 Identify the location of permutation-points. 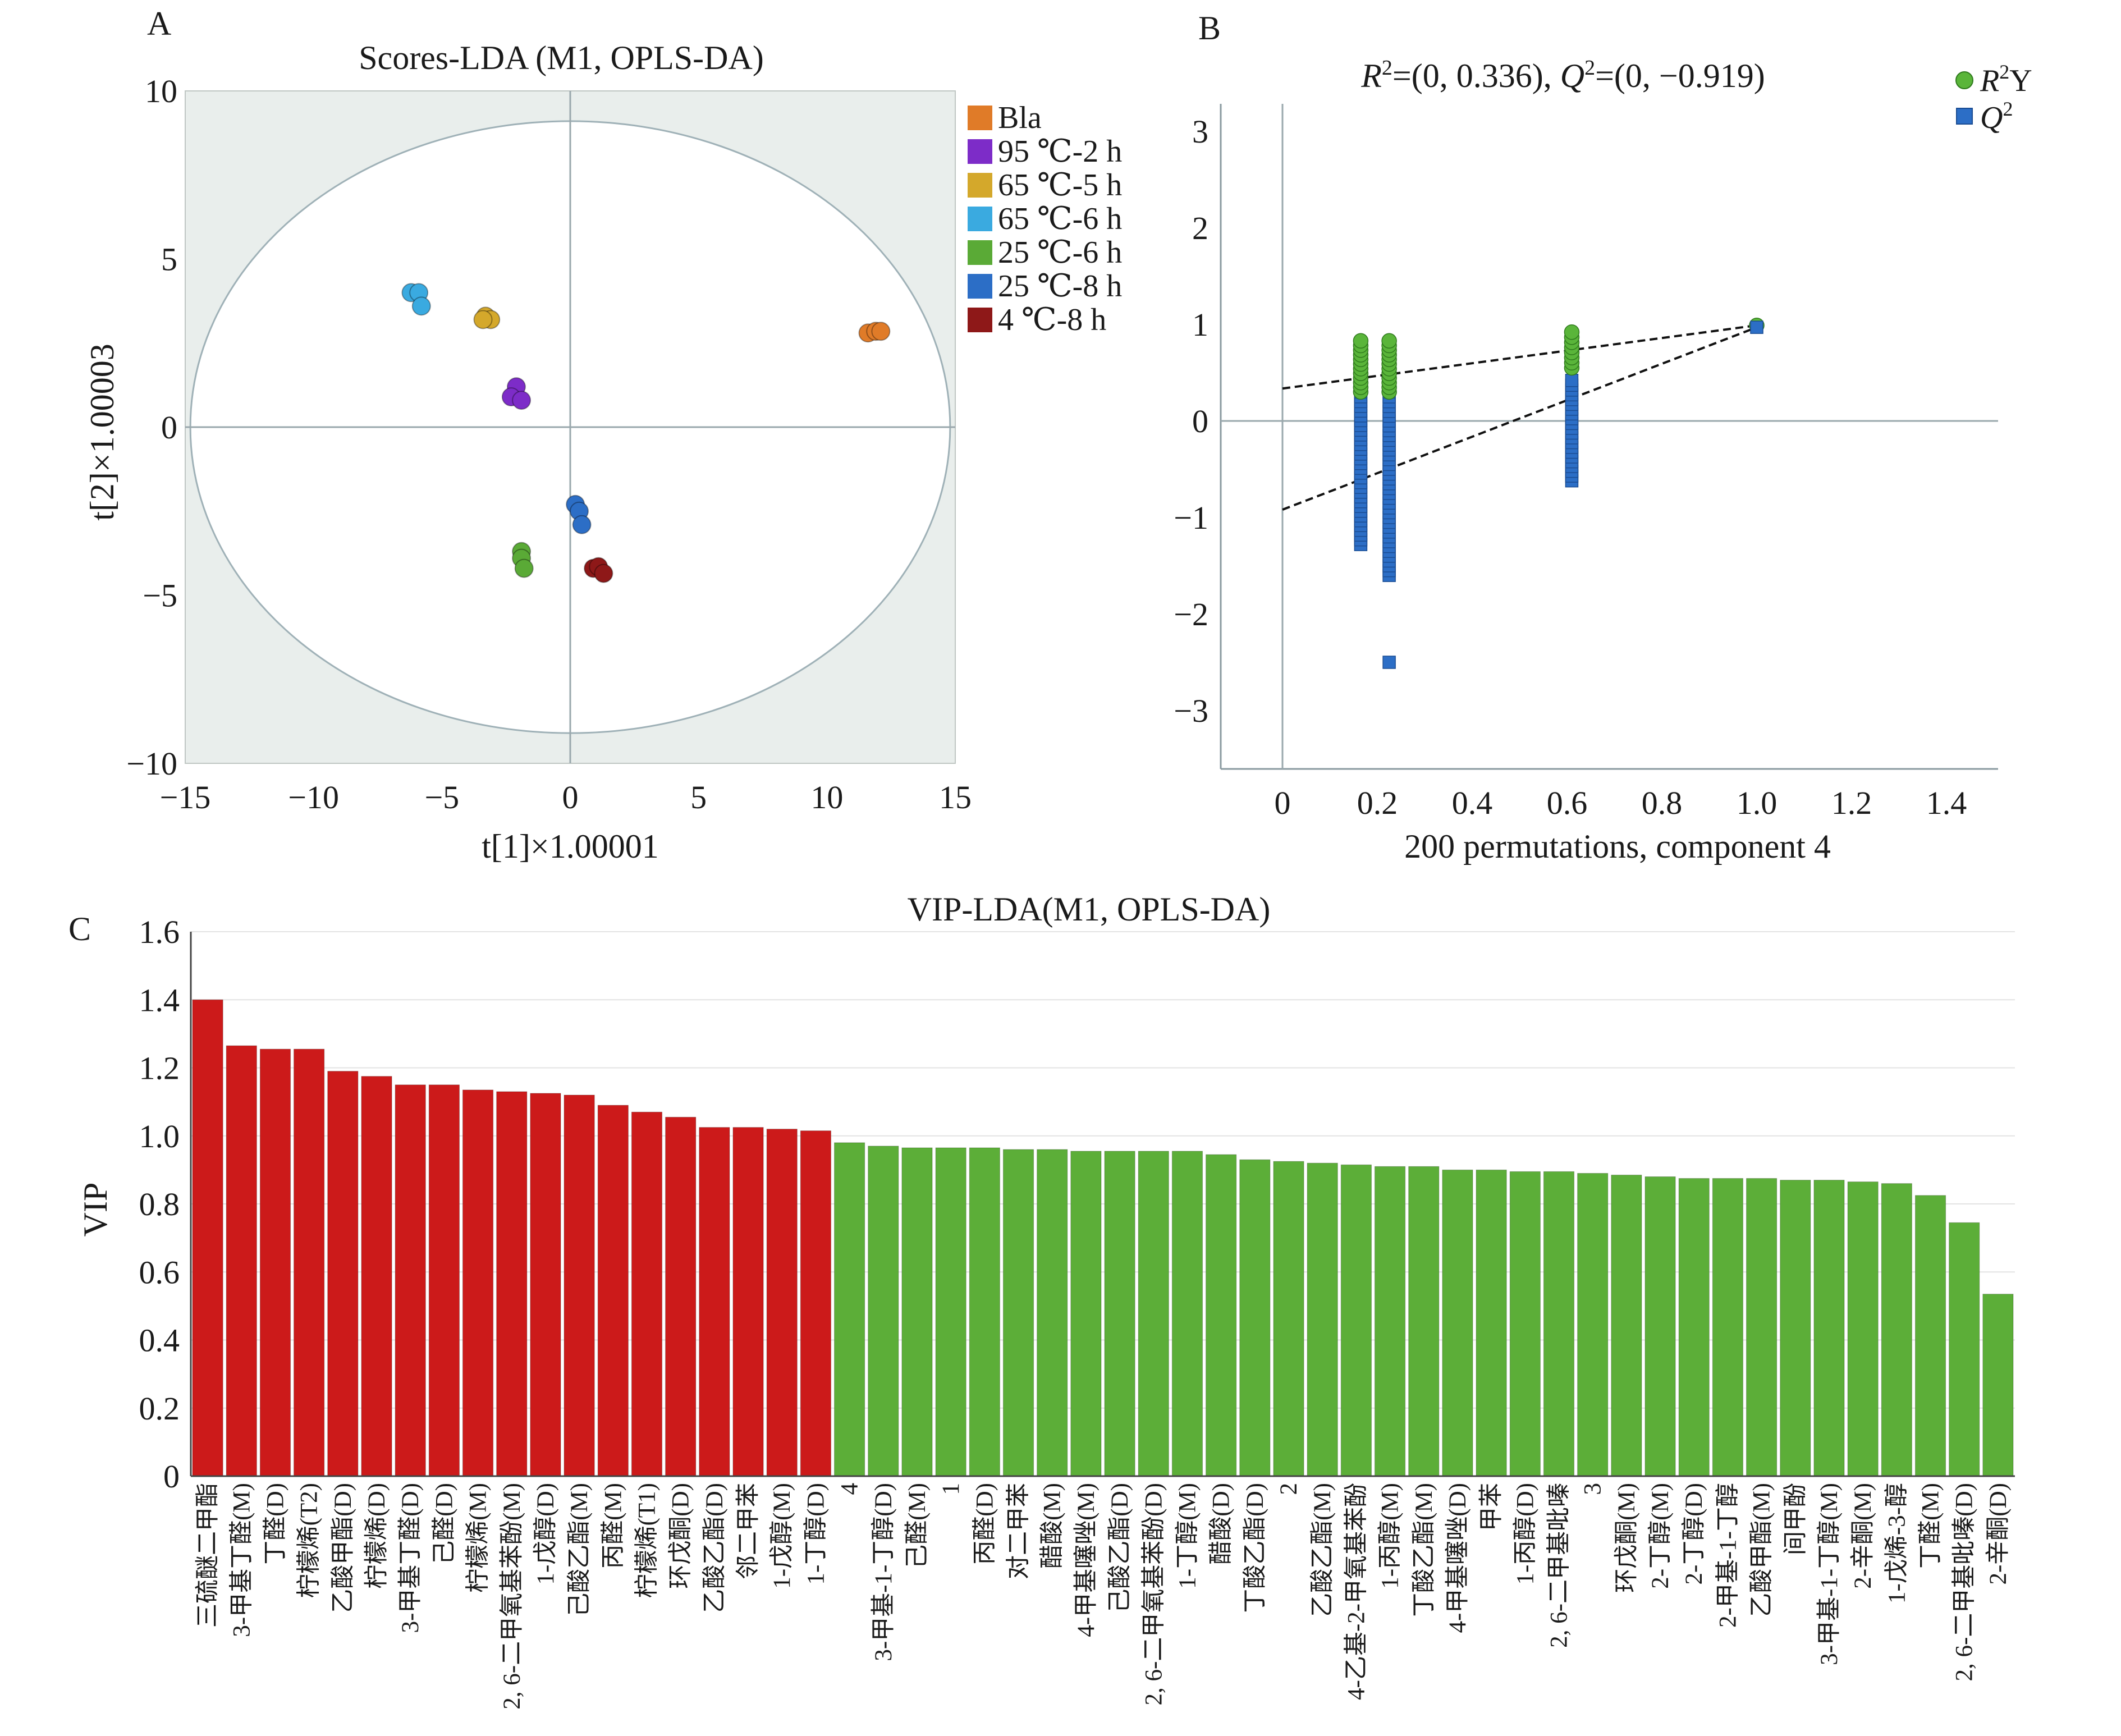
(1559, 493).